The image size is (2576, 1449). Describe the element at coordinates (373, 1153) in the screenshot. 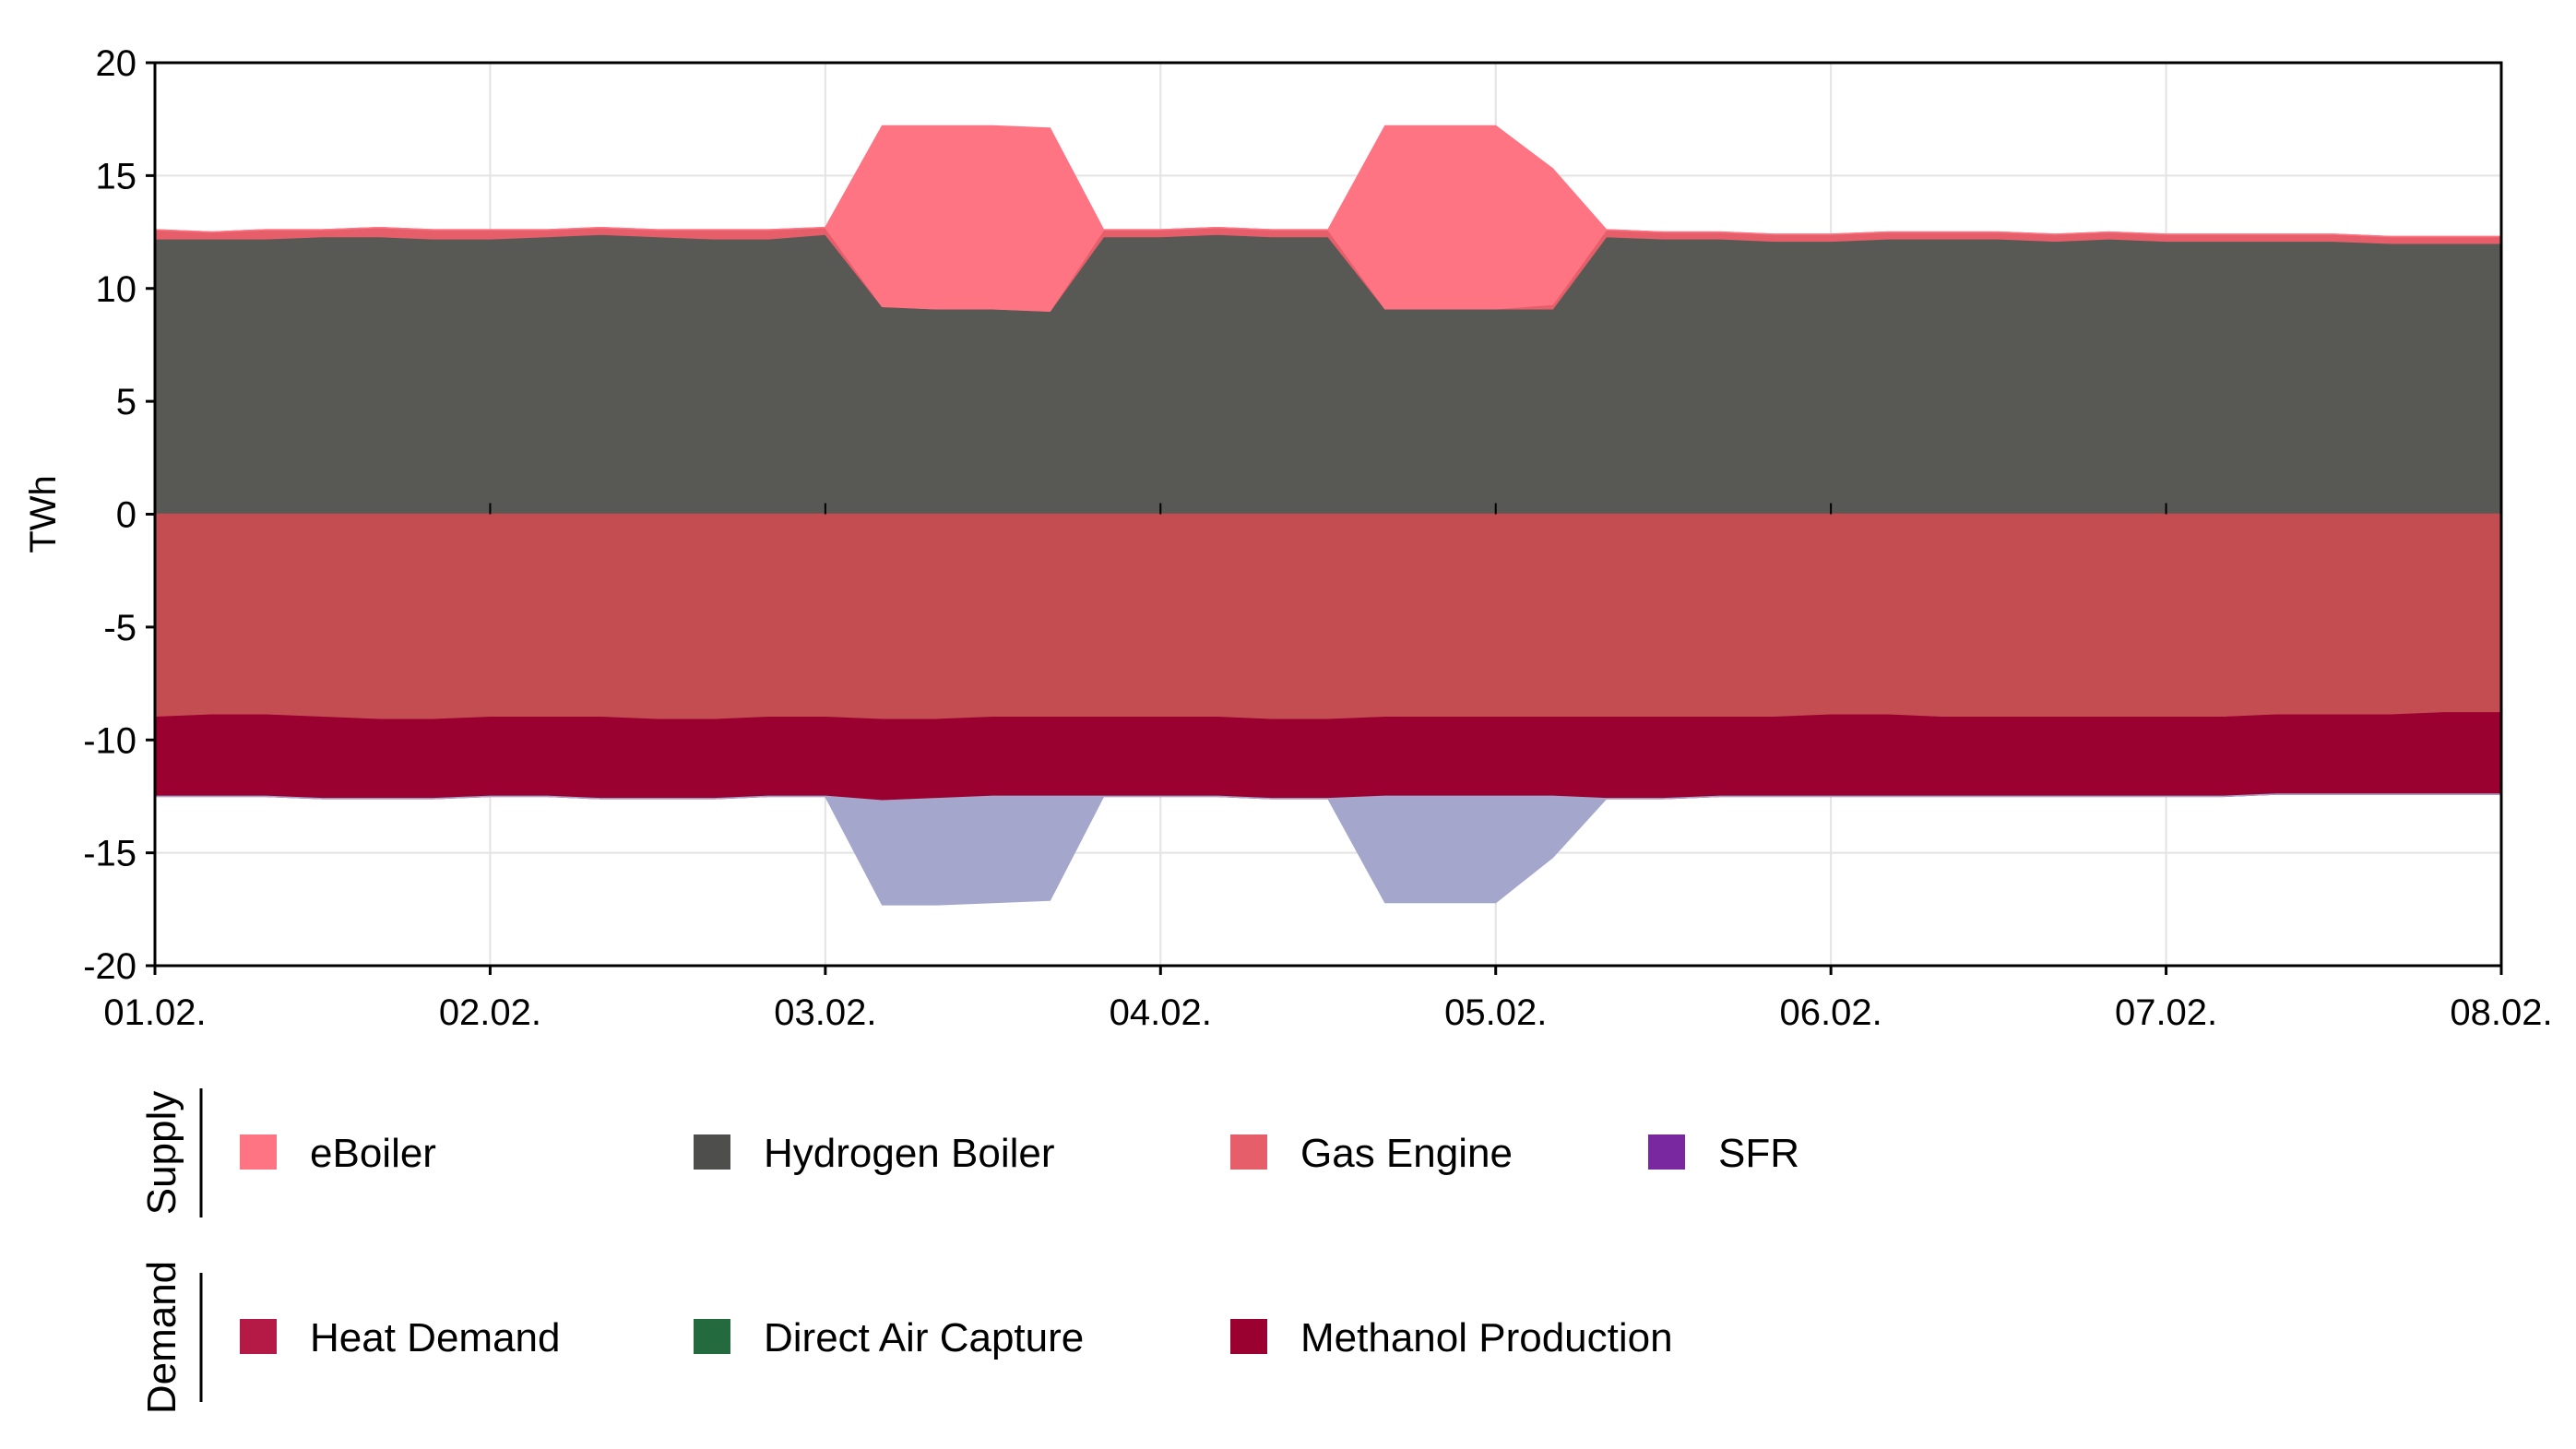

I see `legend-label: eBoiler` at that location.